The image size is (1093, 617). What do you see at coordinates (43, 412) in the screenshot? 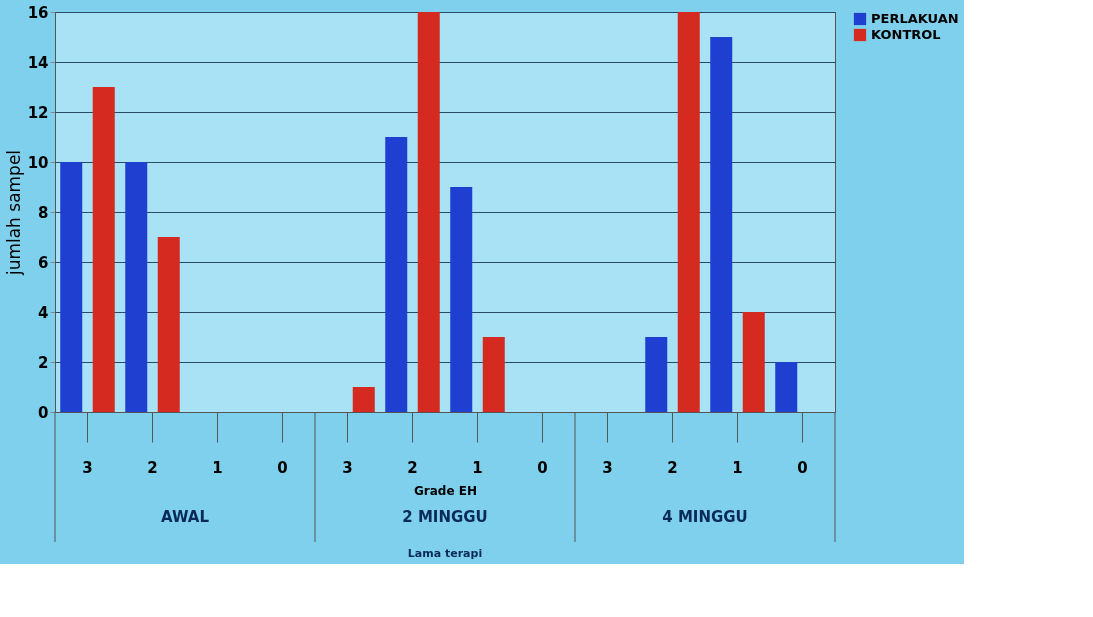
I see `y-tick-label: 0` at bounding box center [43, 412].